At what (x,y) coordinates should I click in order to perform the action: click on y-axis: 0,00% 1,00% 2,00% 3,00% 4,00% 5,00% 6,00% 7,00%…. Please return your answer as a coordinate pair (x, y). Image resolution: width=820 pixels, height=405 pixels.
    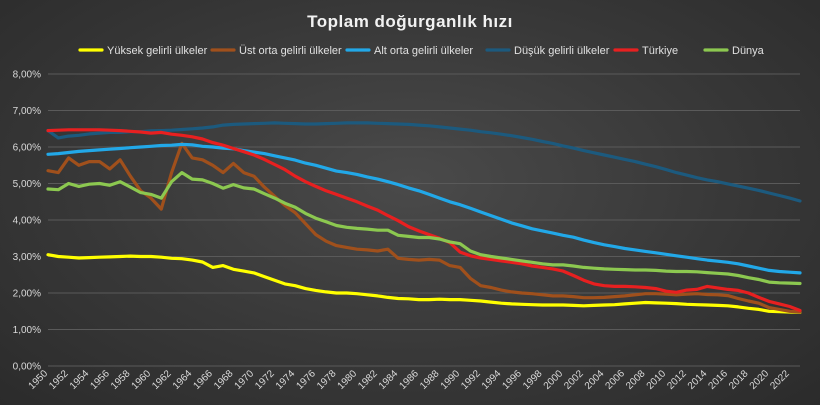
    Looking at the image, I should click on (27, 221).